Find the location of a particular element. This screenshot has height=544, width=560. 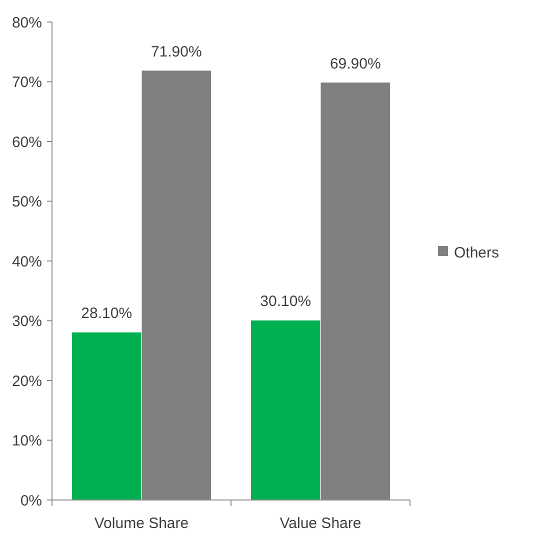

y-tick-label: 30% is located at coordinates (27, 321).